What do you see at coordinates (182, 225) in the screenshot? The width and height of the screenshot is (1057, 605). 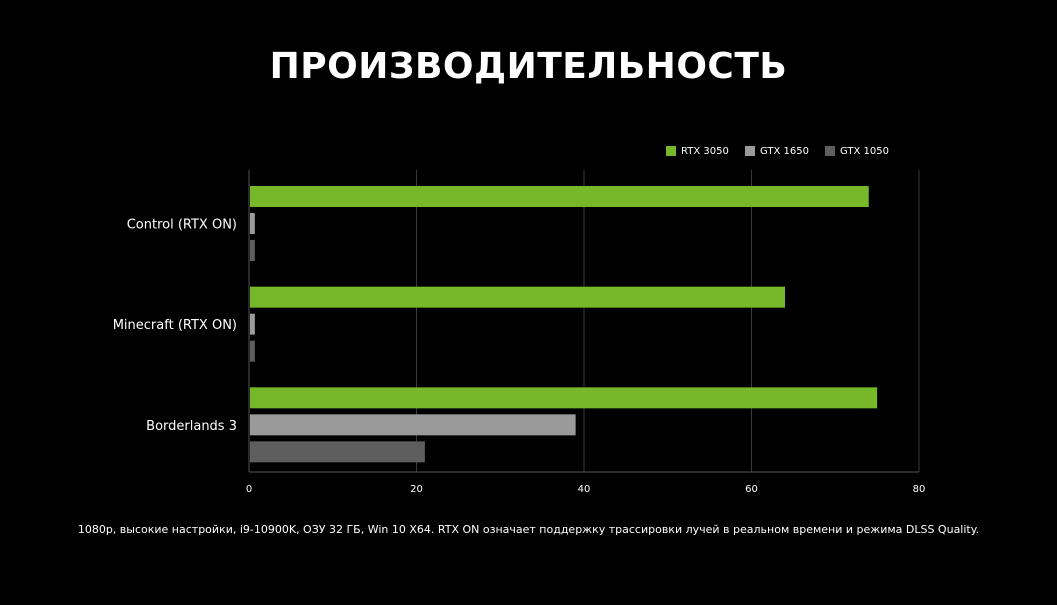 I see `category-label: Control (RTX ON)` at bounding box center [182, 225].